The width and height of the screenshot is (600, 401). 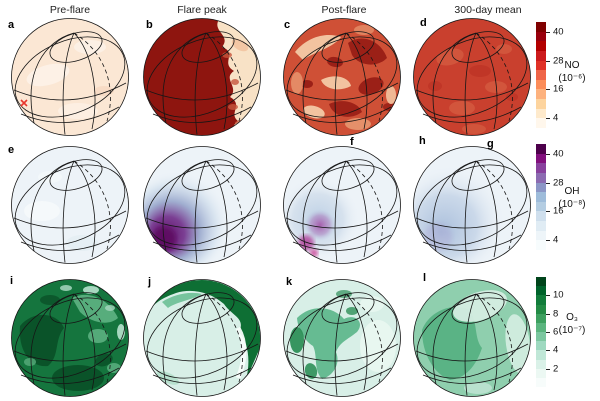 What do you see at coordinates (556, 369) in the screenshot?
I see `colorbar-tick-label: 2` at bounding box center [556, 369].